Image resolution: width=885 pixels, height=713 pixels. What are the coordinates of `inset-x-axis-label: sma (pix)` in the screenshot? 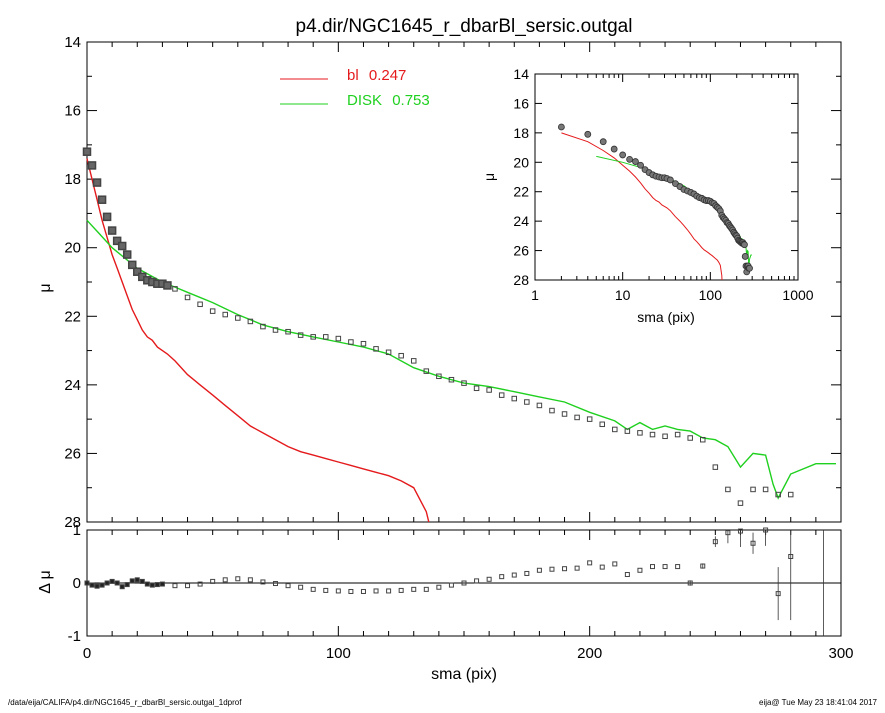 It's located at (666, 317).